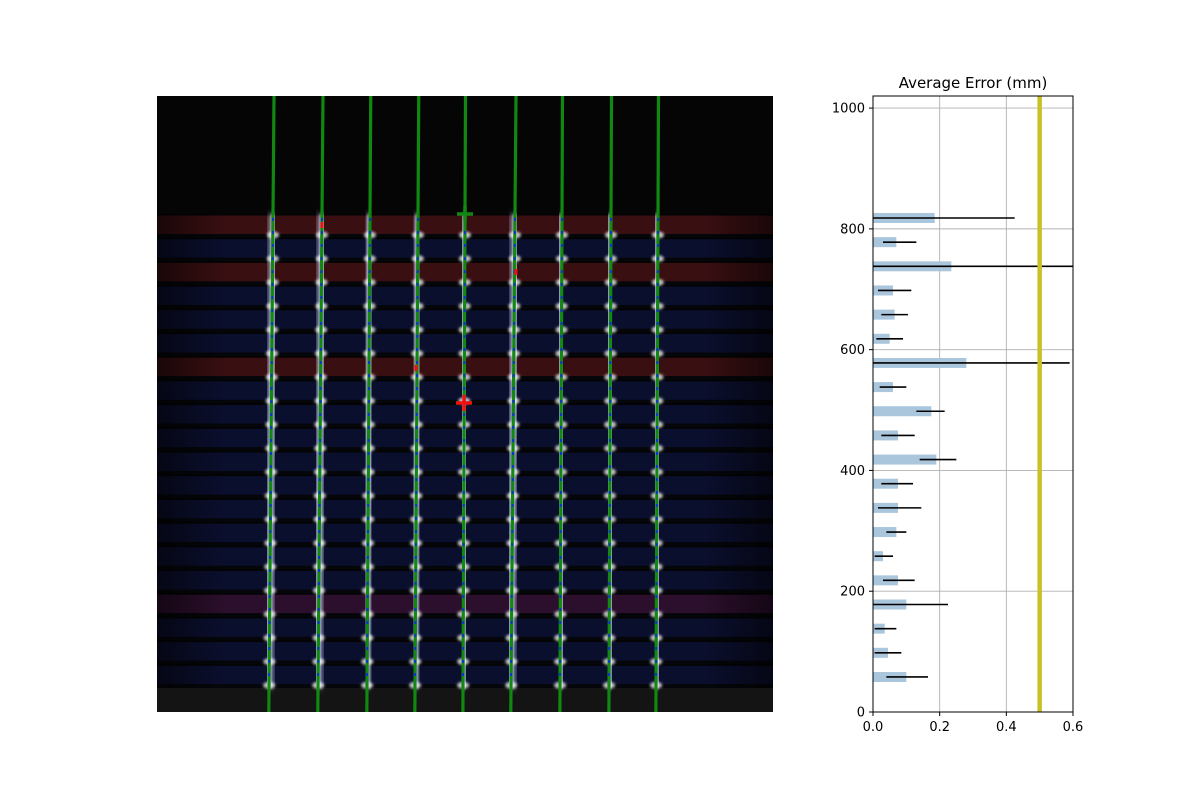  I want to click on chart-frame, so click(973, 404).